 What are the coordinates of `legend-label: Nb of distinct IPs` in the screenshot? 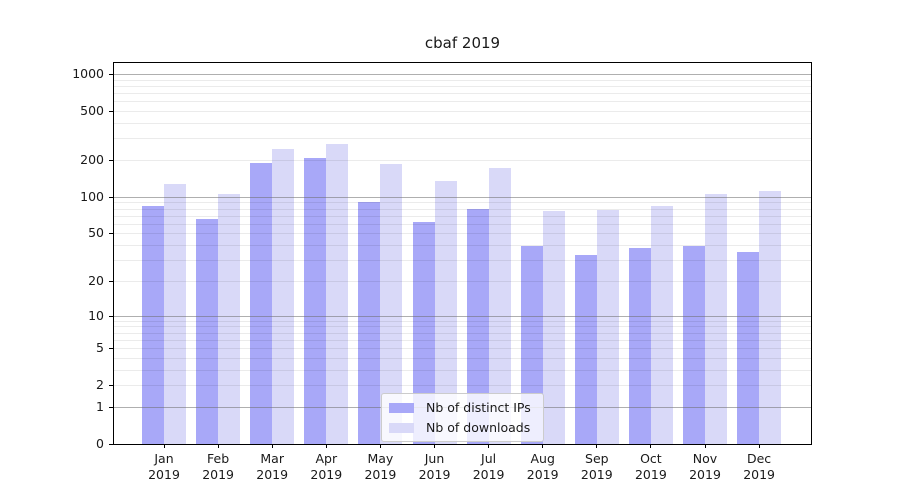 It's located at (478, 407).